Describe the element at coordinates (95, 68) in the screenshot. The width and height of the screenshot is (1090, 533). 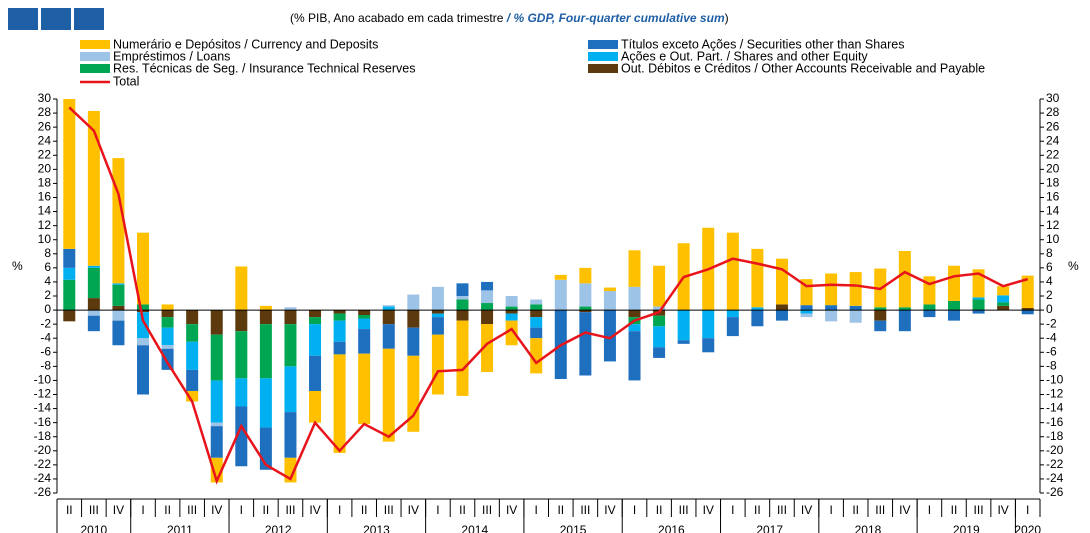
I see `legend-swatch` at that location.